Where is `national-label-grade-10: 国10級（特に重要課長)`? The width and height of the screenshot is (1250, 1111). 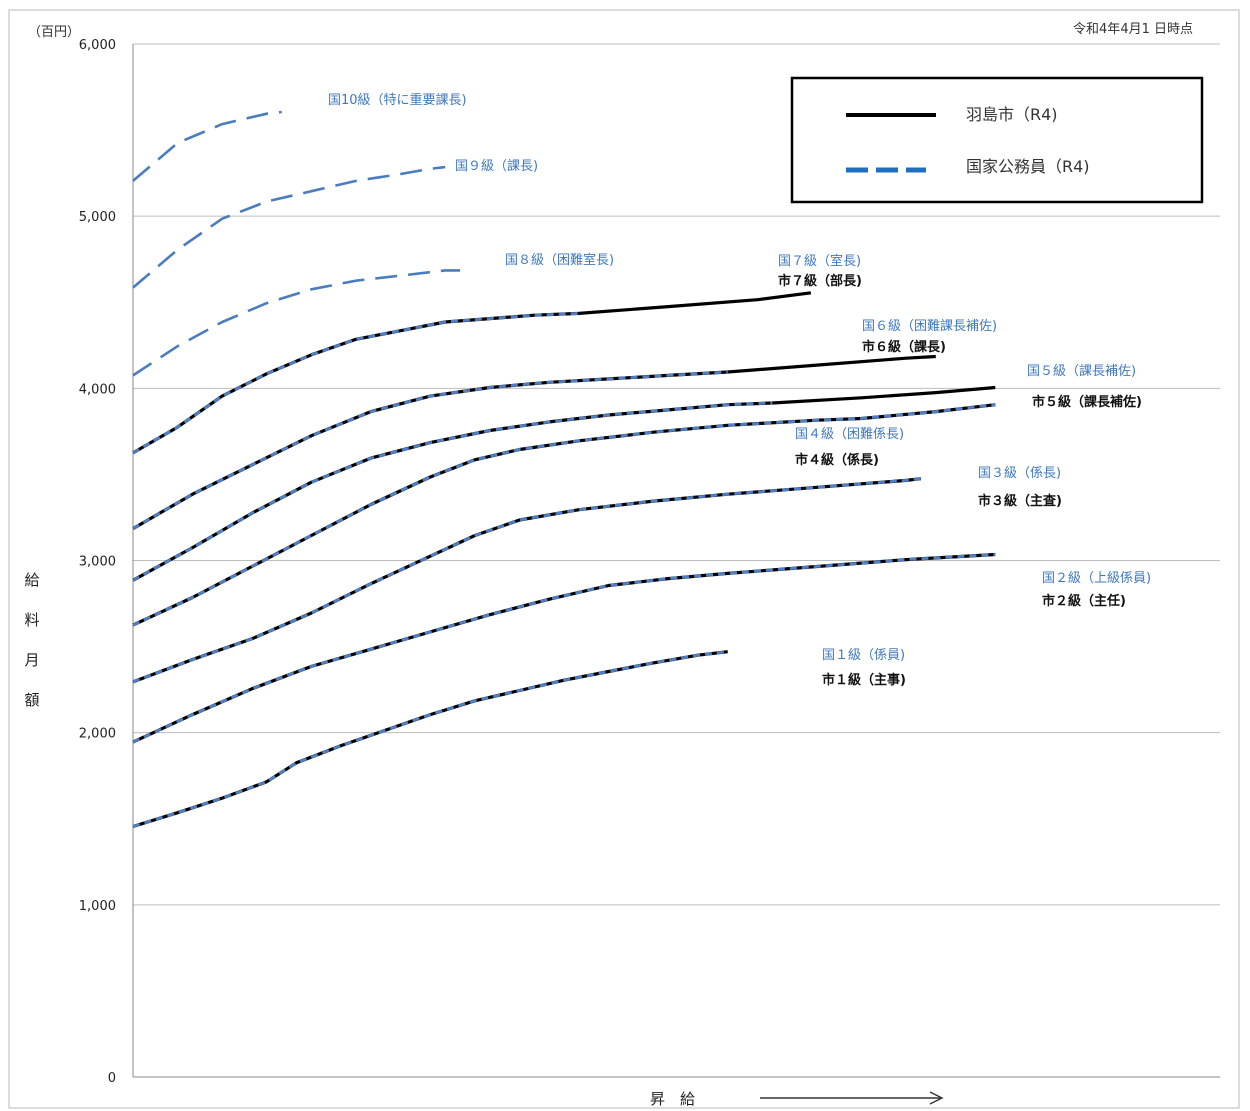 national-label-grade-10: 国10級（特に重要課長) is located at coordinates (397, 100).